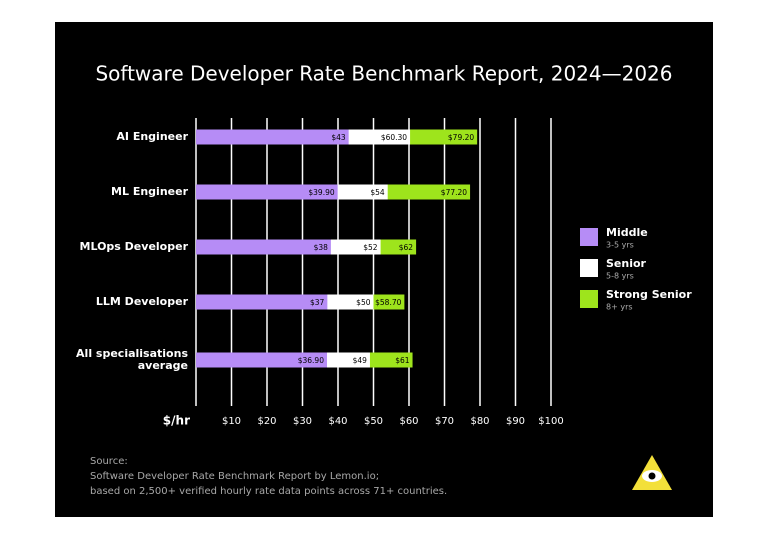 This screenshot has height=542, width=768. Describe the element at coordinates (317, 302) in the screenshot. I see `value-label: $37` at that location.